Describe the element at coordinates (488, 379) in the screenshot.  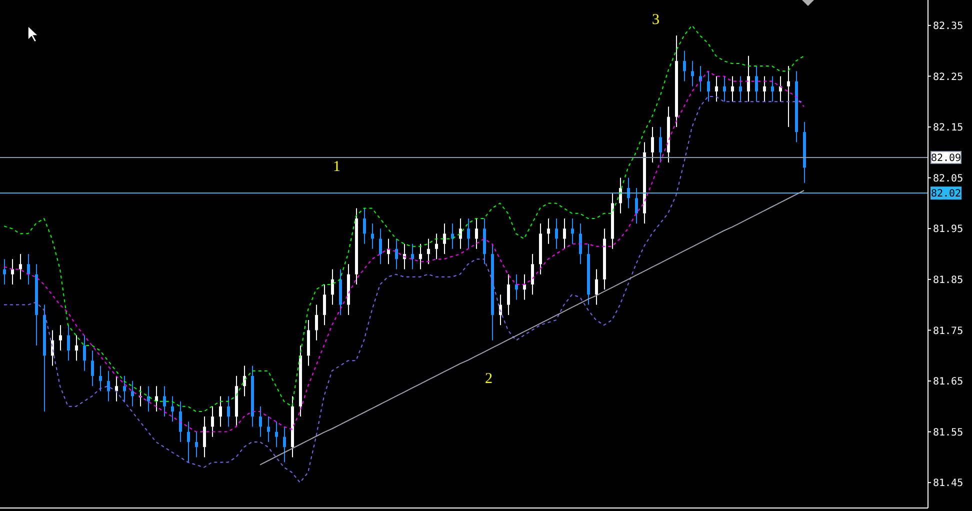
I see `annotation: 2` at that location.